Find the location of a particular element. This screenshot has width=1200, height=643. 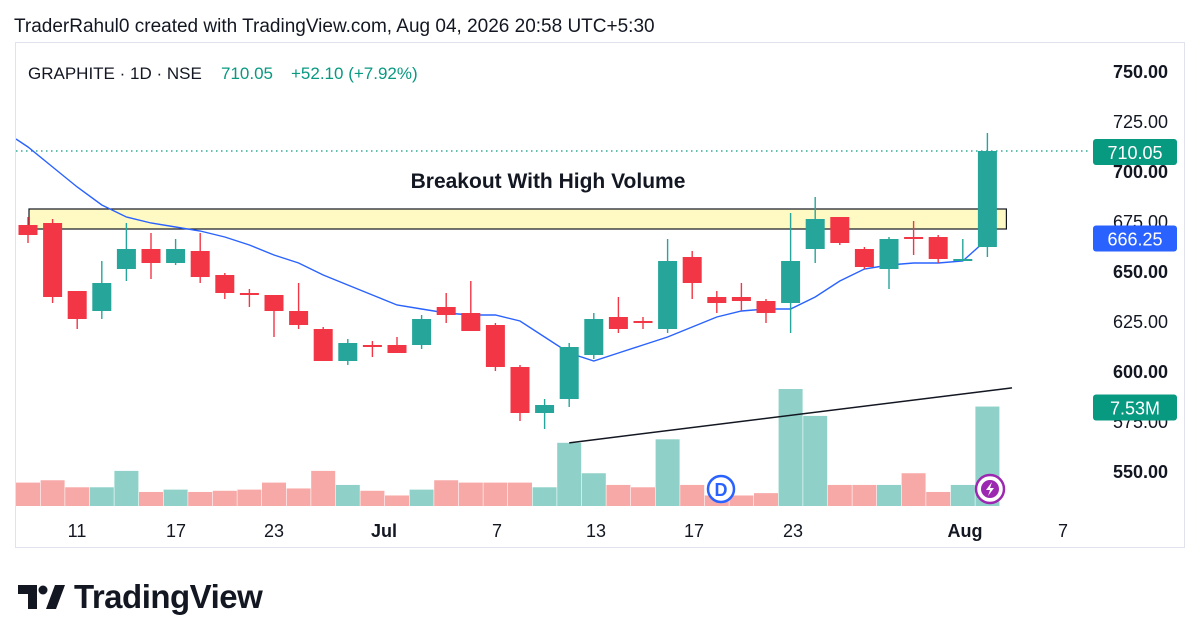

y-axis-tick-label: 550.00 is located at coordinates (1140, 472).